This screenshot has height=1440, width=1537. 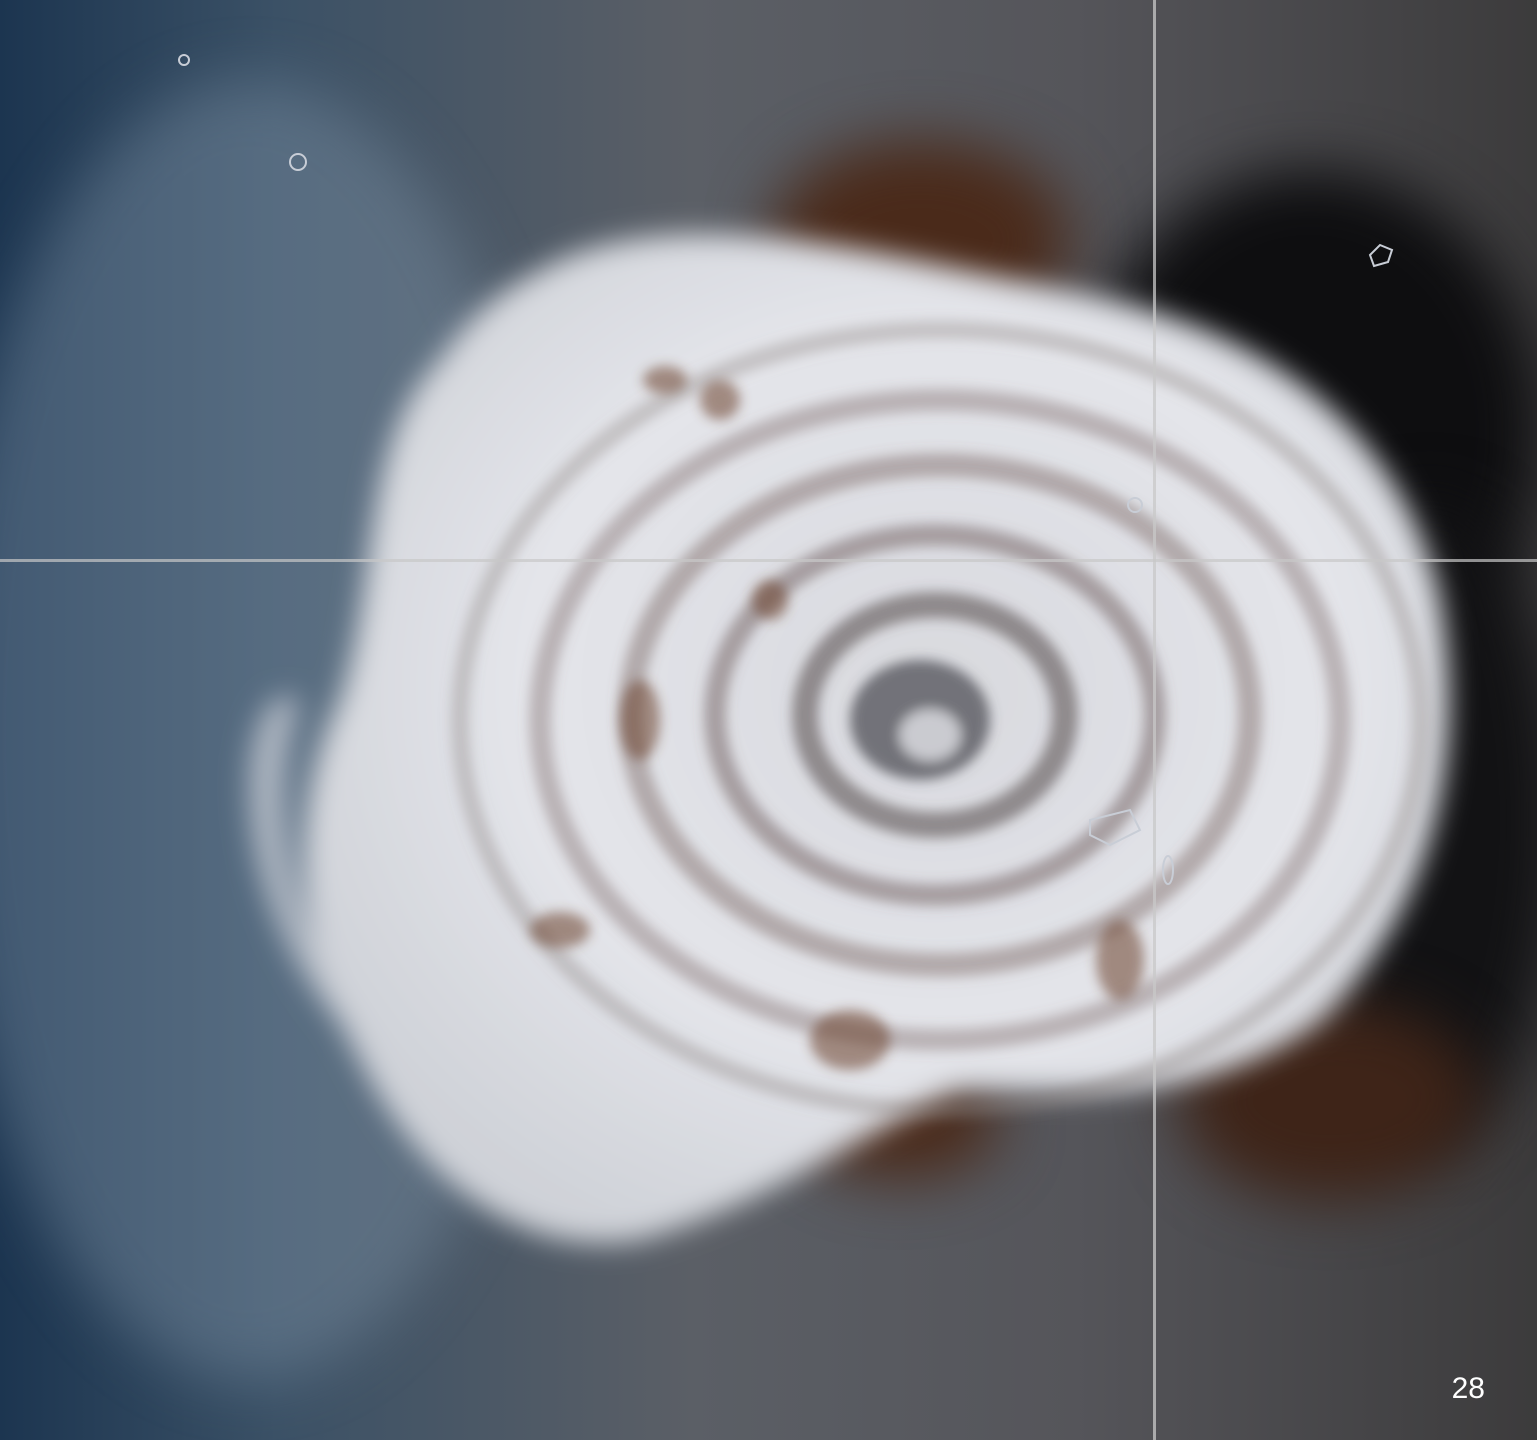 What do you see at coordinates (930, 735) in the screenshot?
I see `eruption-core-highlight` at bounding box center [930, 735].